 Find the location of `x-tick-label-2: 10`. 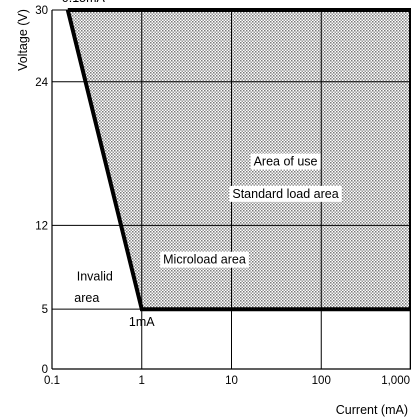

x-tick-label-2: 10 is located at coordinates (231, 381).